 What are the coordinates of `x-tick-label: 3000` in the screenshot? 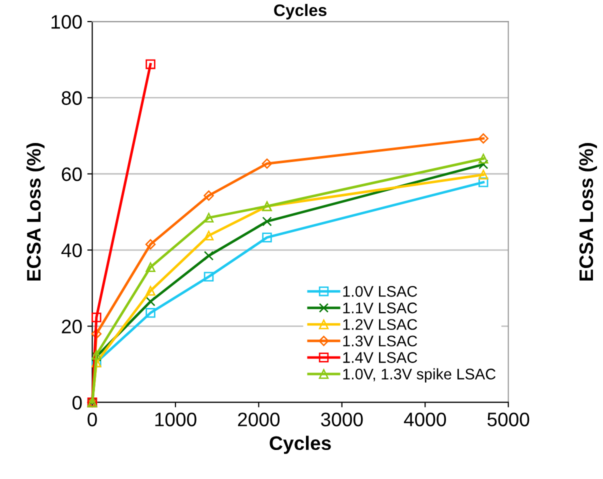 It's located at (342, 419).